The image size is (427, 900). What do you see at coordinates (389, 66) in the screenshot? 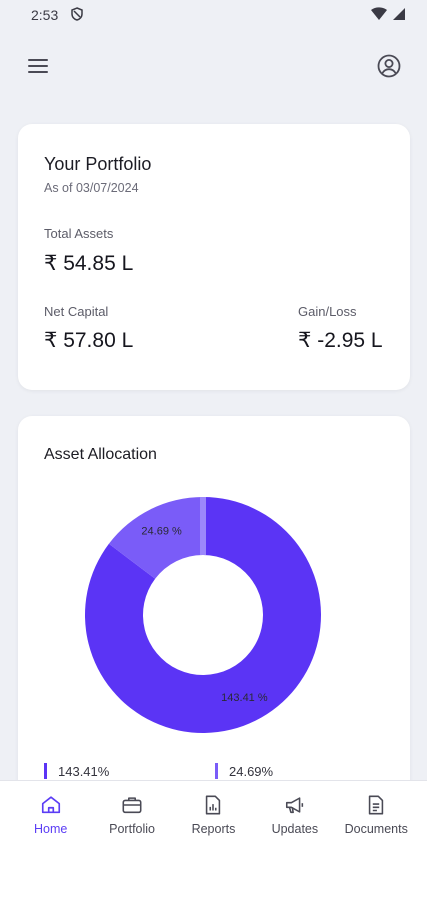
I see `profile-icon` at bounding box center [389, 66].